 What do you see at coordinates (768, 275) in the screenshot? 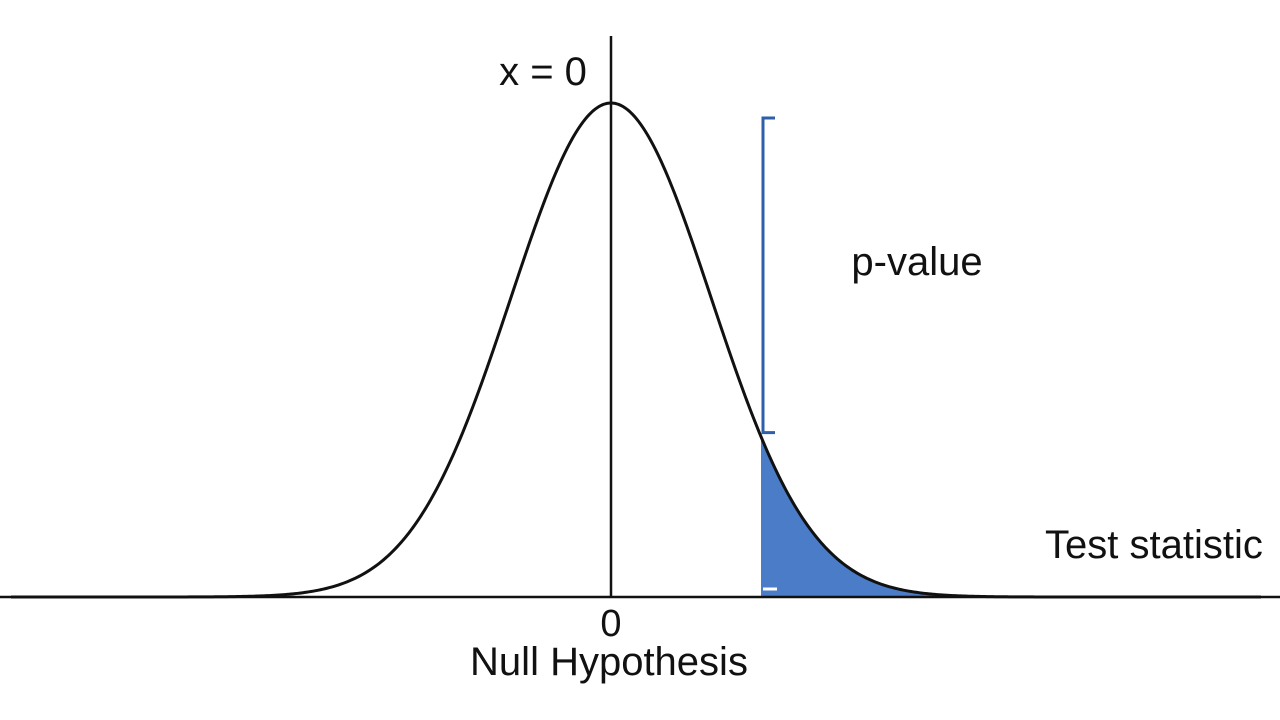
I see `p-value-bracket` at bounding box center [768, 275].